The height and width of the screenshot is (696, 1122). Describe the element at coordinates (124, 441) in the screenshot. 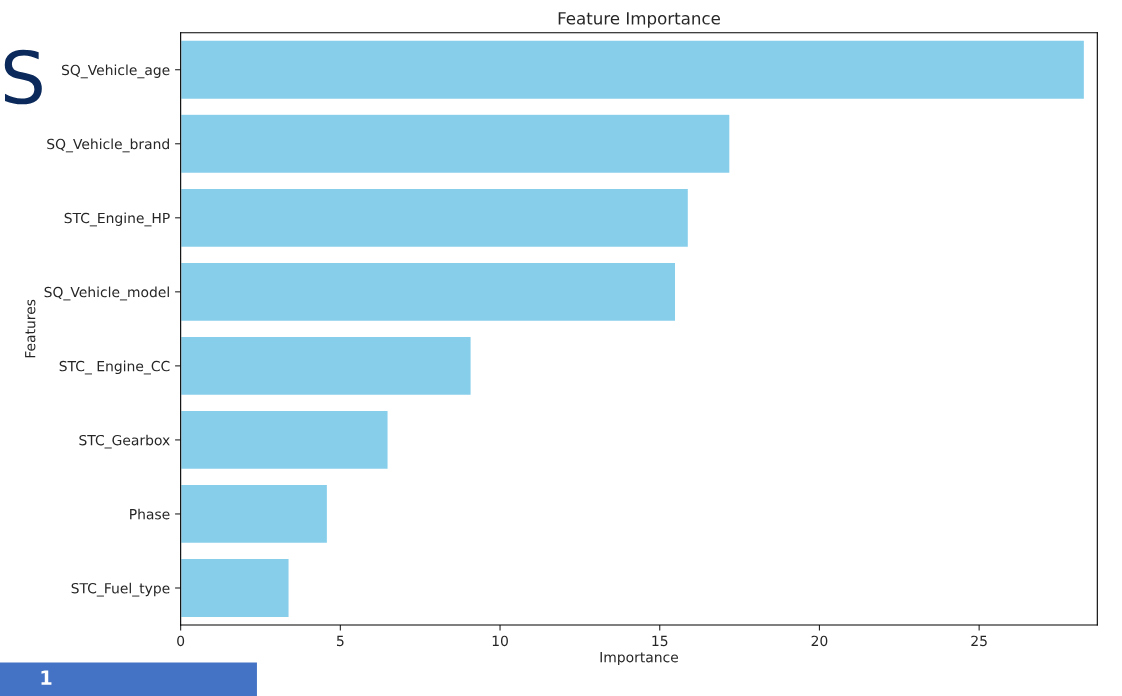

I see `y-tick-label: STC_Gearbox` at that location.